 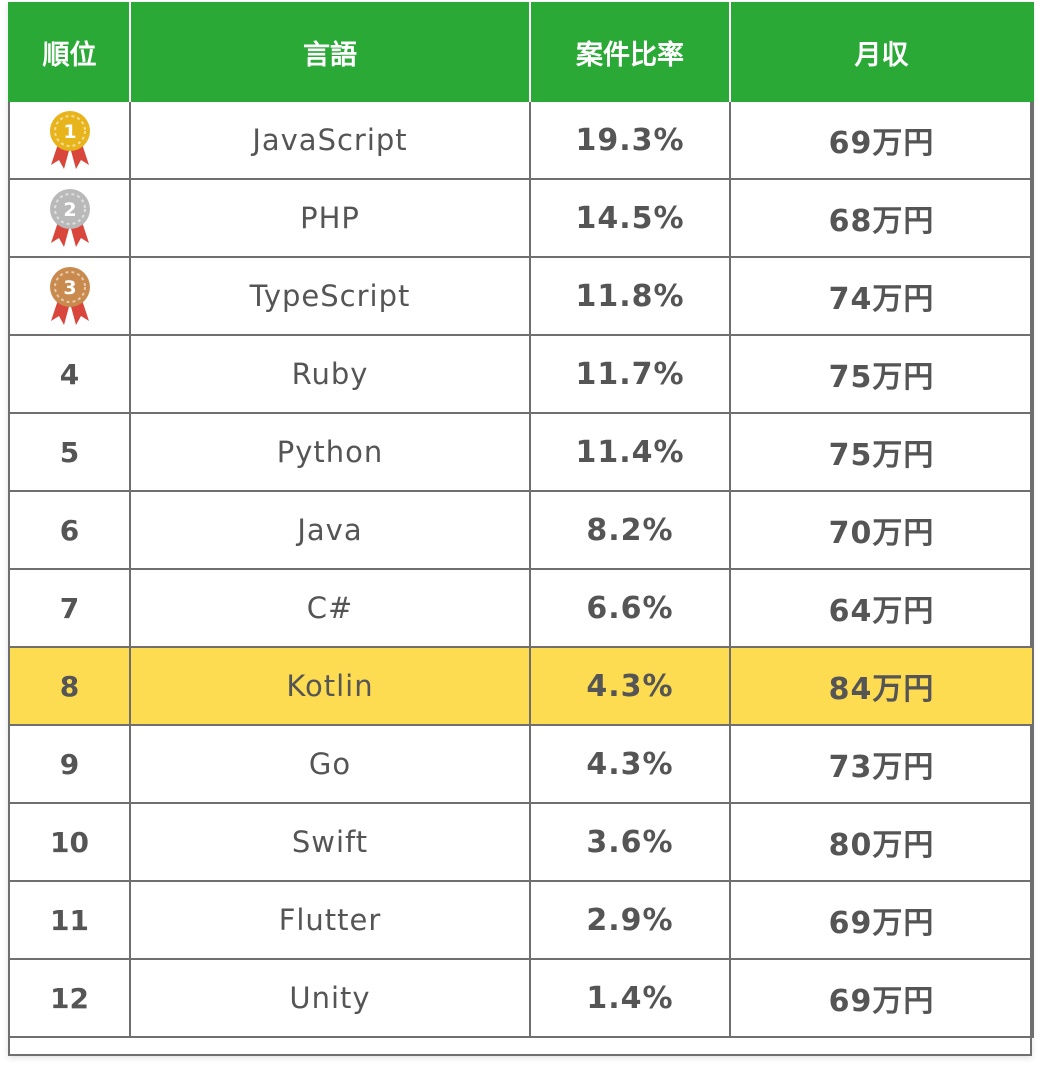 I want to click on table-row: 1 JavaScript 19.3% 69万円, so click(x=521, y=141).